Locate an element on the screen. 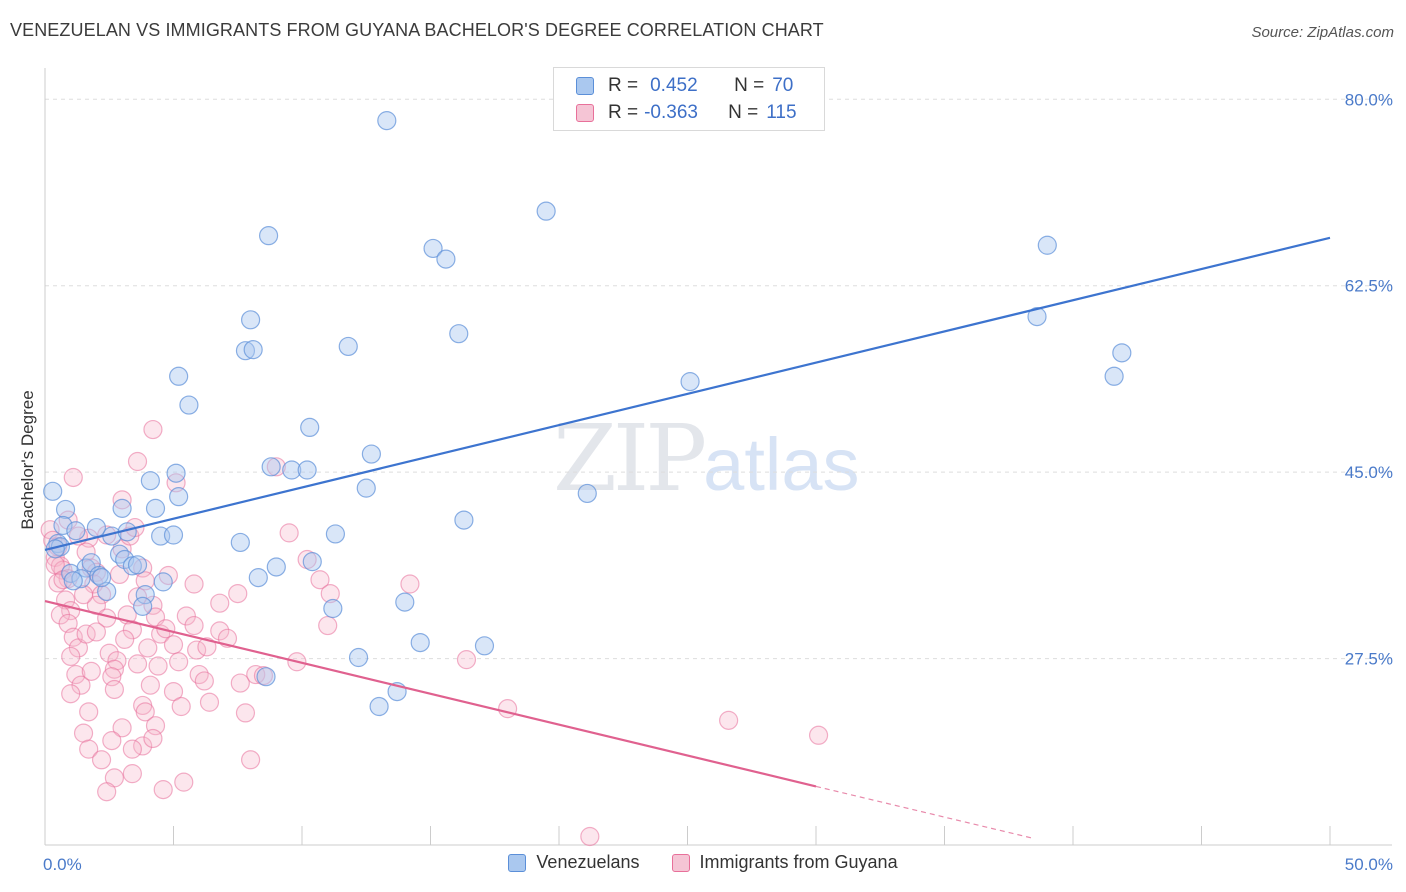 This screenshot has width=1406, height=892. legend-n-value: 115 is located at coordinates (781, 112).